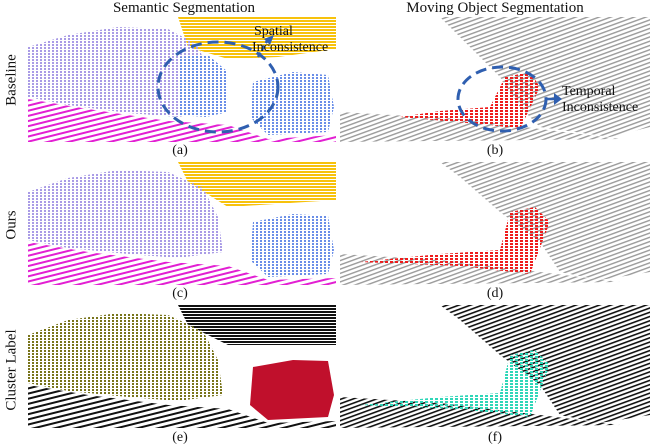 This screenshot has height=447, width=652. Describe the element at coordinates (203, 86) in the screenshot. I see `car-blue-points` at that location.